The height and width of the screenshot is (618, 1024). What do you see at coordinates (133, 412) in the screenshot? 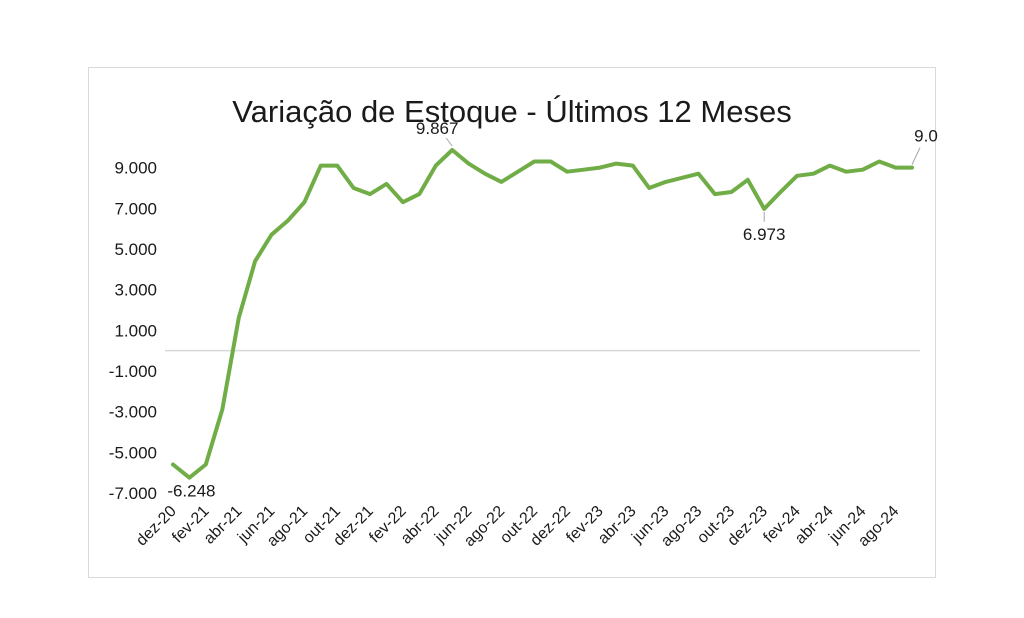
I see `y-tick-label: -3.000` at bounding box center [133, 412].